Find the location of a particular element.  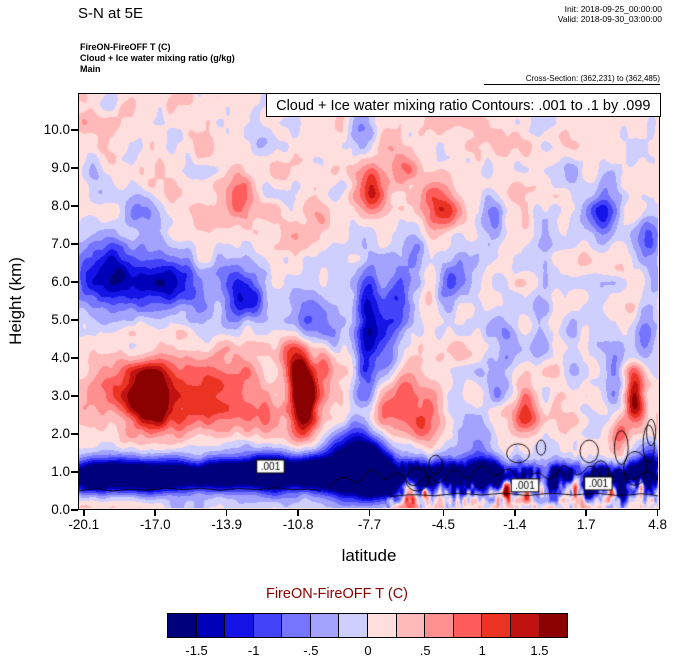

colorbar-tick-label: -.5 is located at coordinates (311, 650).